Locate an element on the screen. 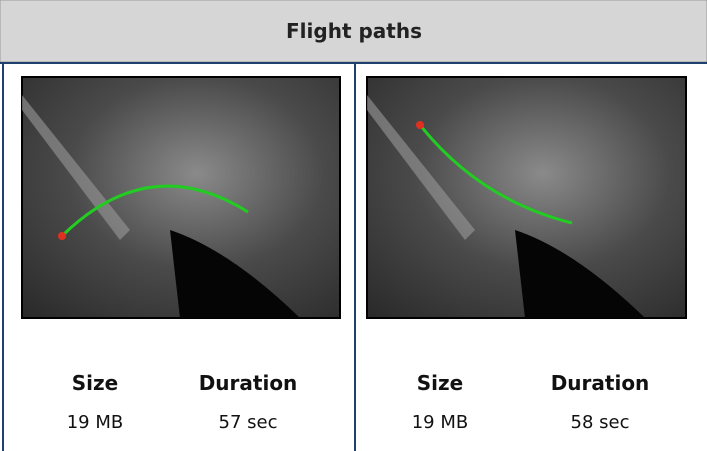 The width and height of the screenshot is (707, 451). header-title: Flight paths is located at coordinates (354, 31).